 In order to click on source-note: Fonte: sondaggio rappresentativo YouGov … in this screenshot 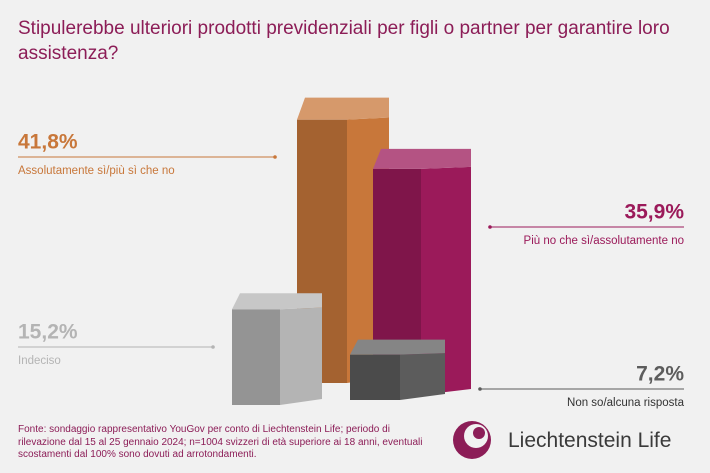, I will do `click(220, 442)`.